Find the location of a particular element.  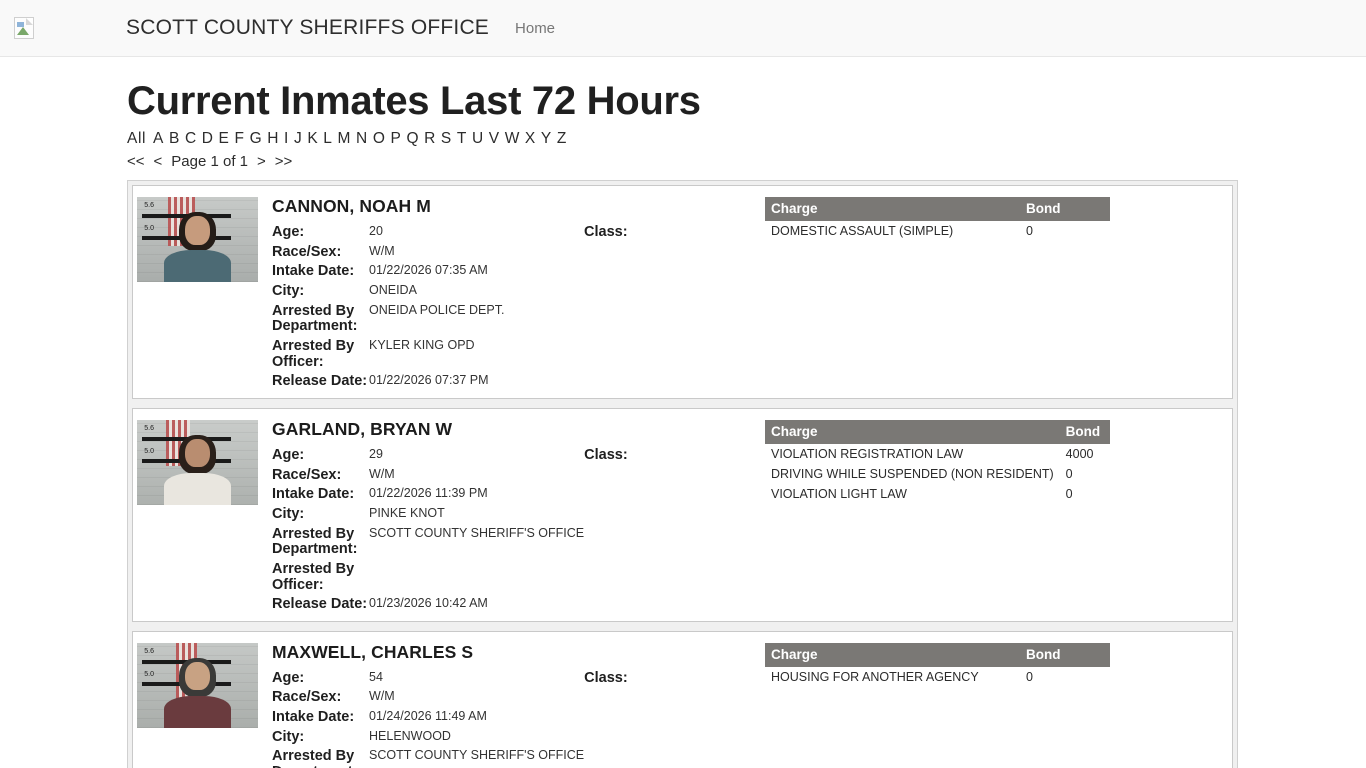

alpha-filter-j: J is located at coordinates (298, 138).